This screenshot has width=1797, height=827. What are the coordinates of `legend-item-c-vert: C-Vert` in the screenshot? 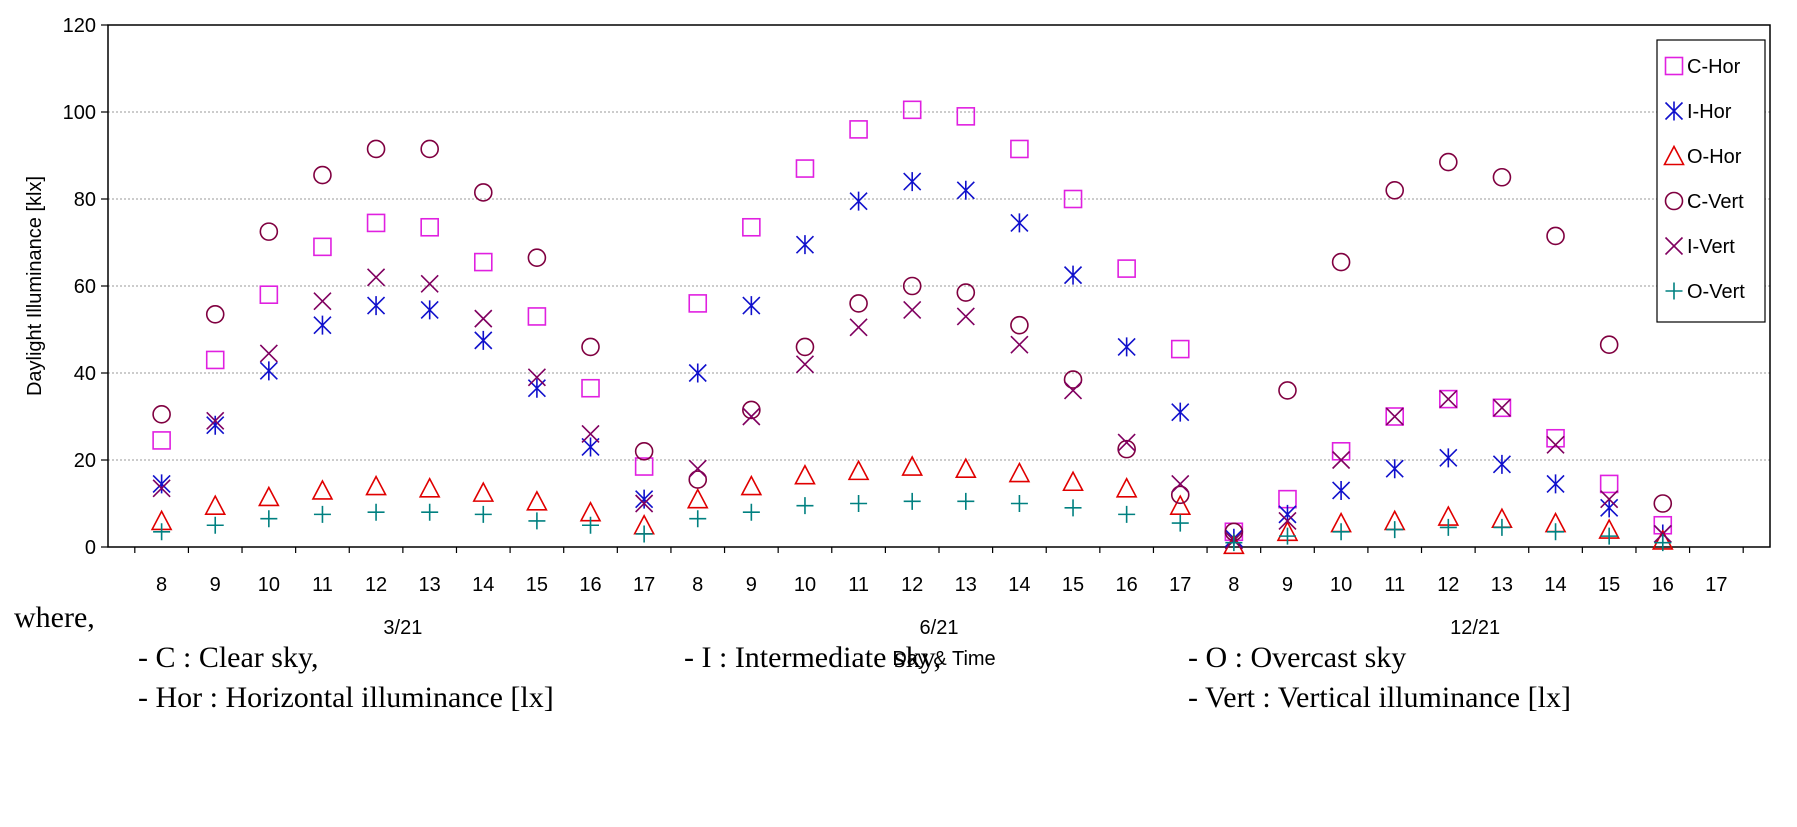 It's located at (1704, 202).